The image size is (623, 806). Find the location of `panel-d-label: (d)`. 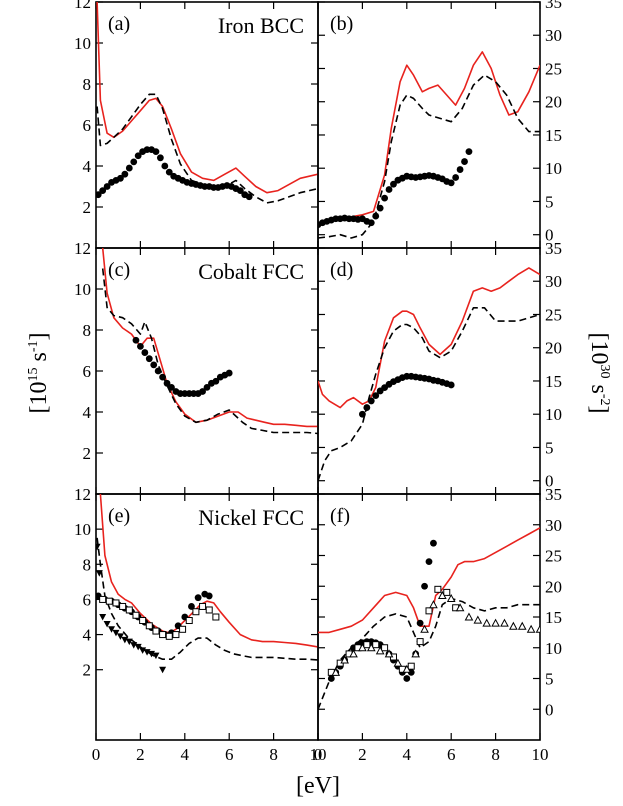

panel-d-label: (d) is located at coordinates (341, 270).